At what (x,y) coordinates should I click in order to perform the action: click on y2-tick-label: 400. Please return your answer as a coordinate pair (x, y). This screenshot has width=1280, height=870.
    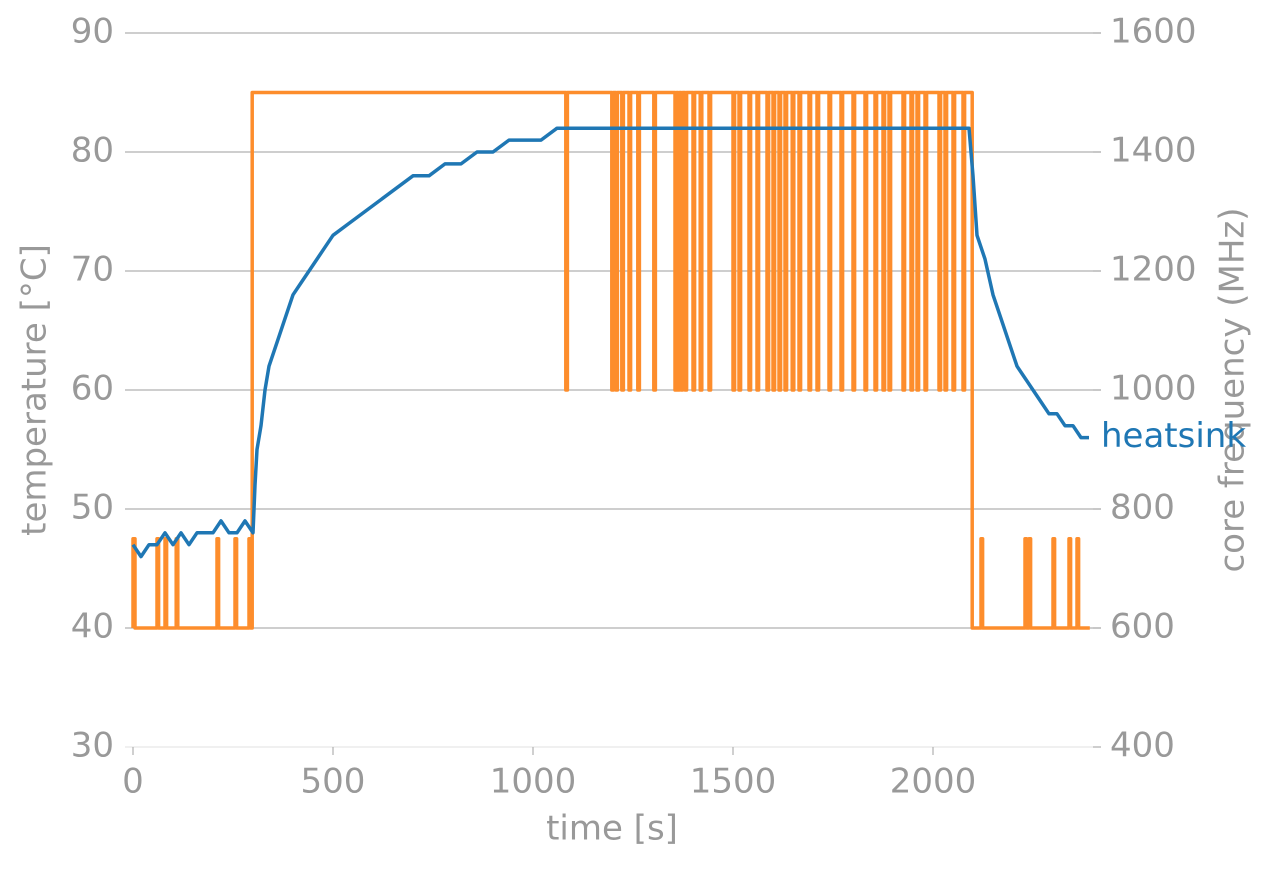
    Looking at the image, I should click on (1142, 746).